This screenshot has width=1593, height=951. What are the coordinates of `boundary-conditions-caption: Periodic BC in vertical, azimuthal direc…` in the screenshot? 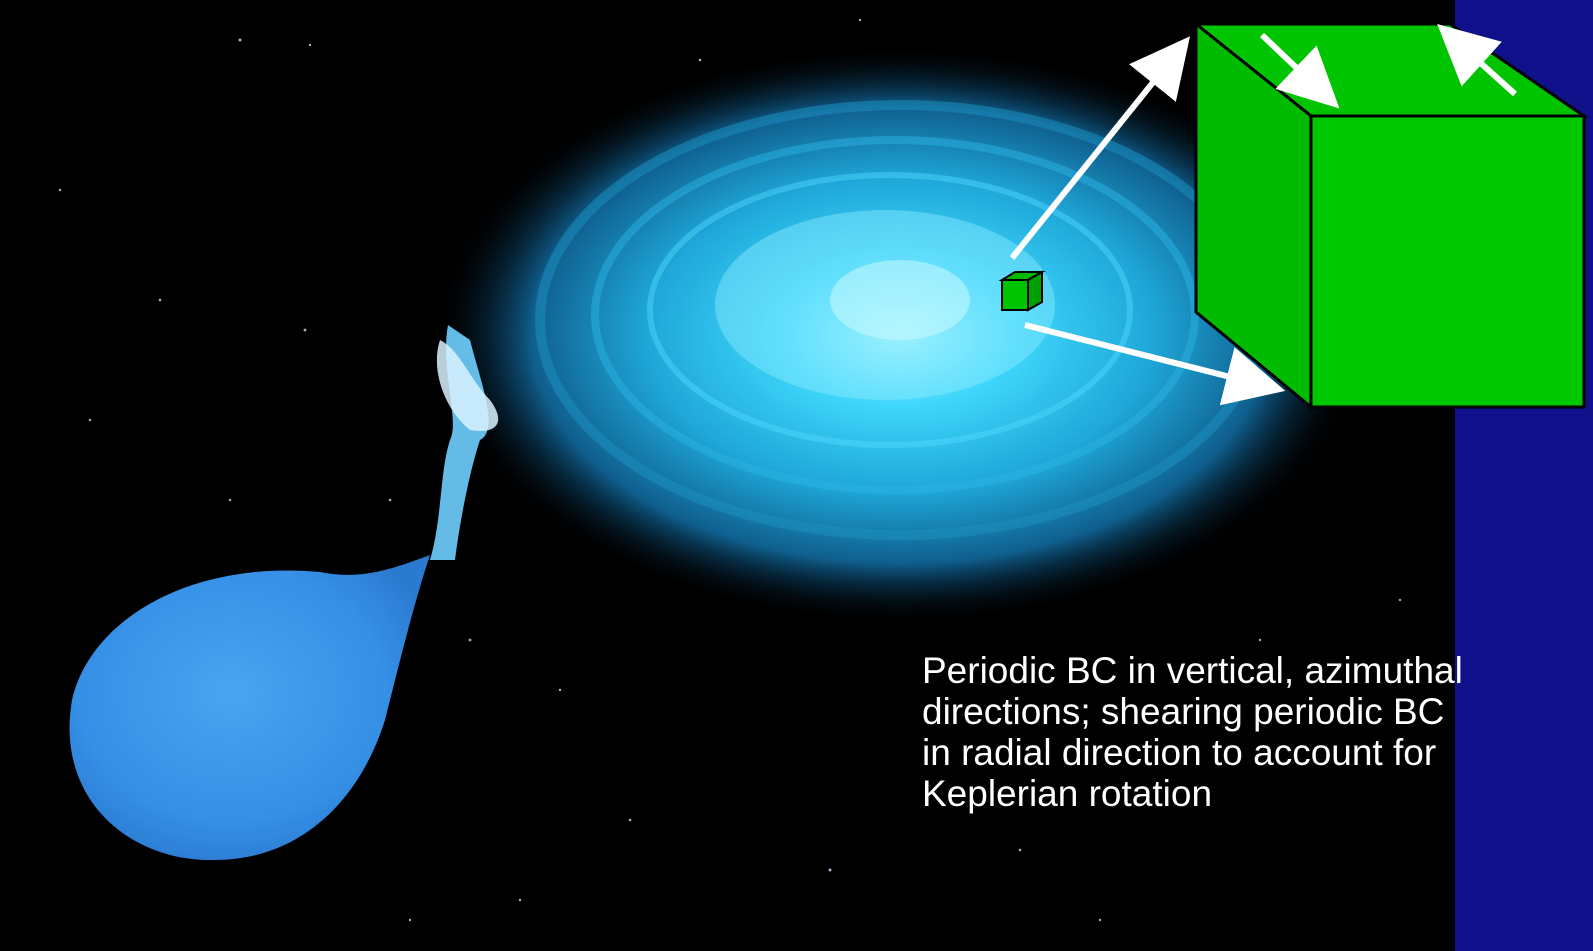 It's located at (1257, 732).